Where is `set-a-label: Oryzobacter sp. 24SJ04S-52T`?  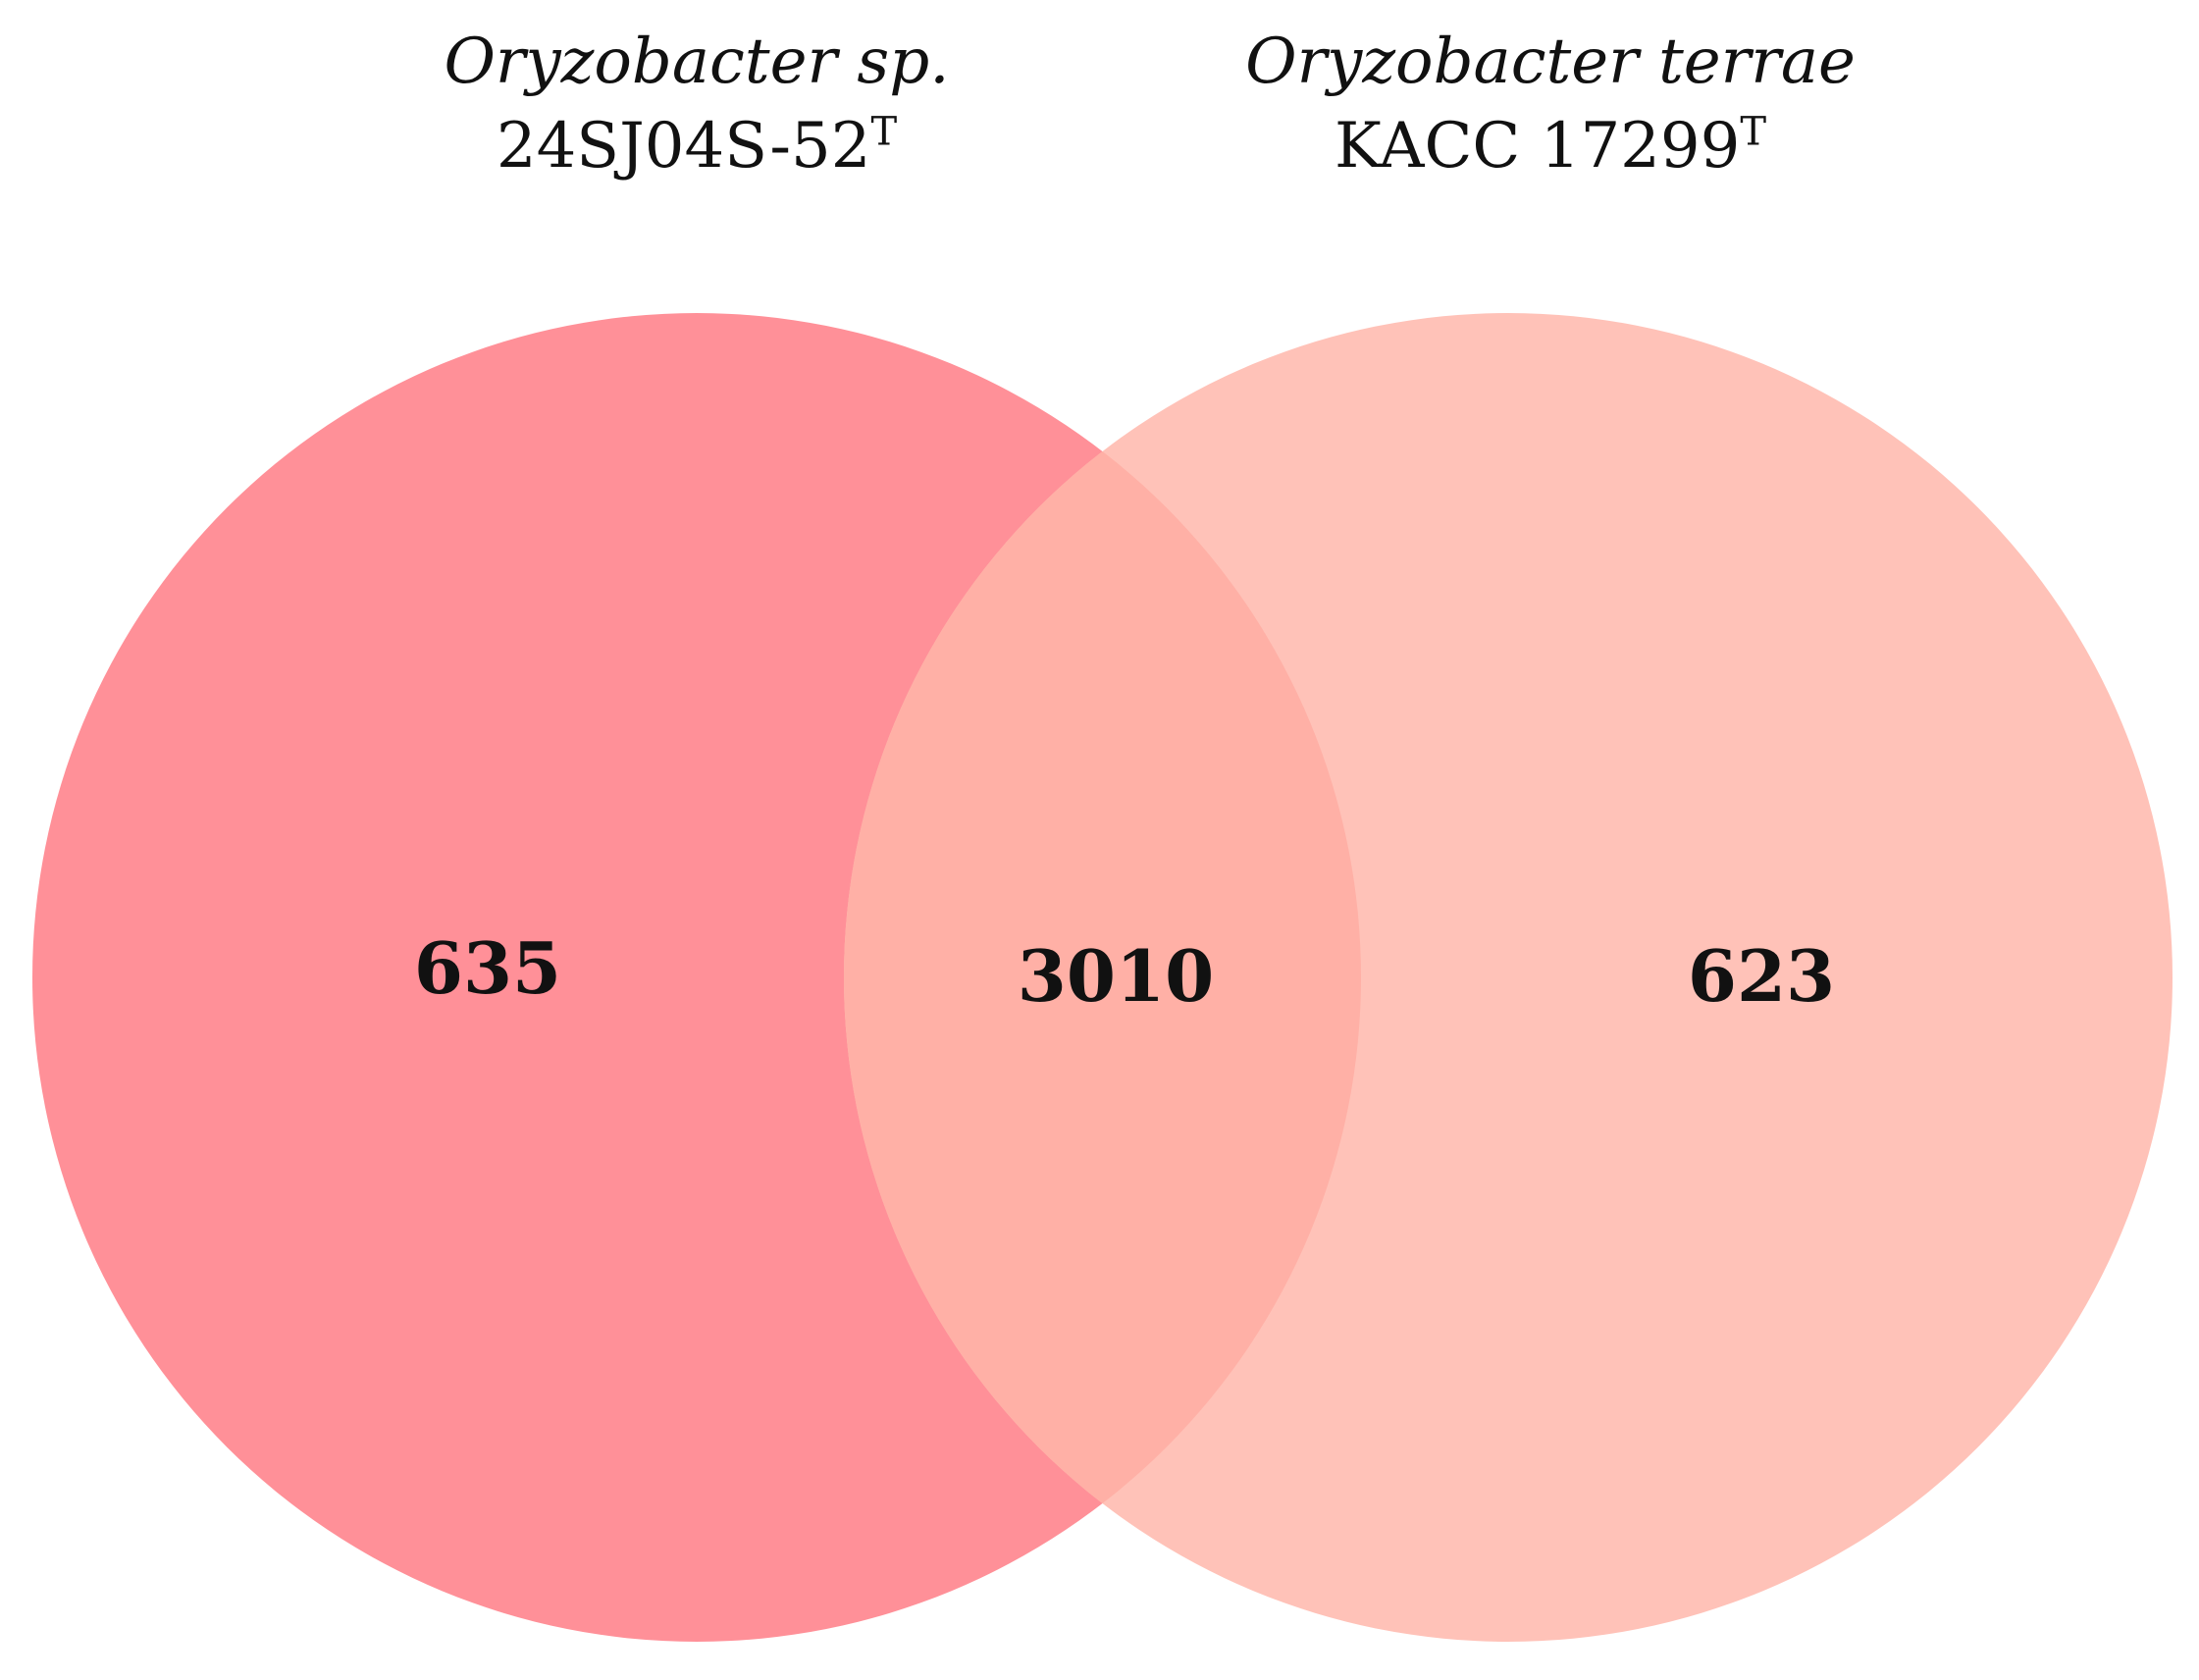
set-a-label: Oryzobacter sp. 24SJ04S-52T is located at coordinates (697, 104).